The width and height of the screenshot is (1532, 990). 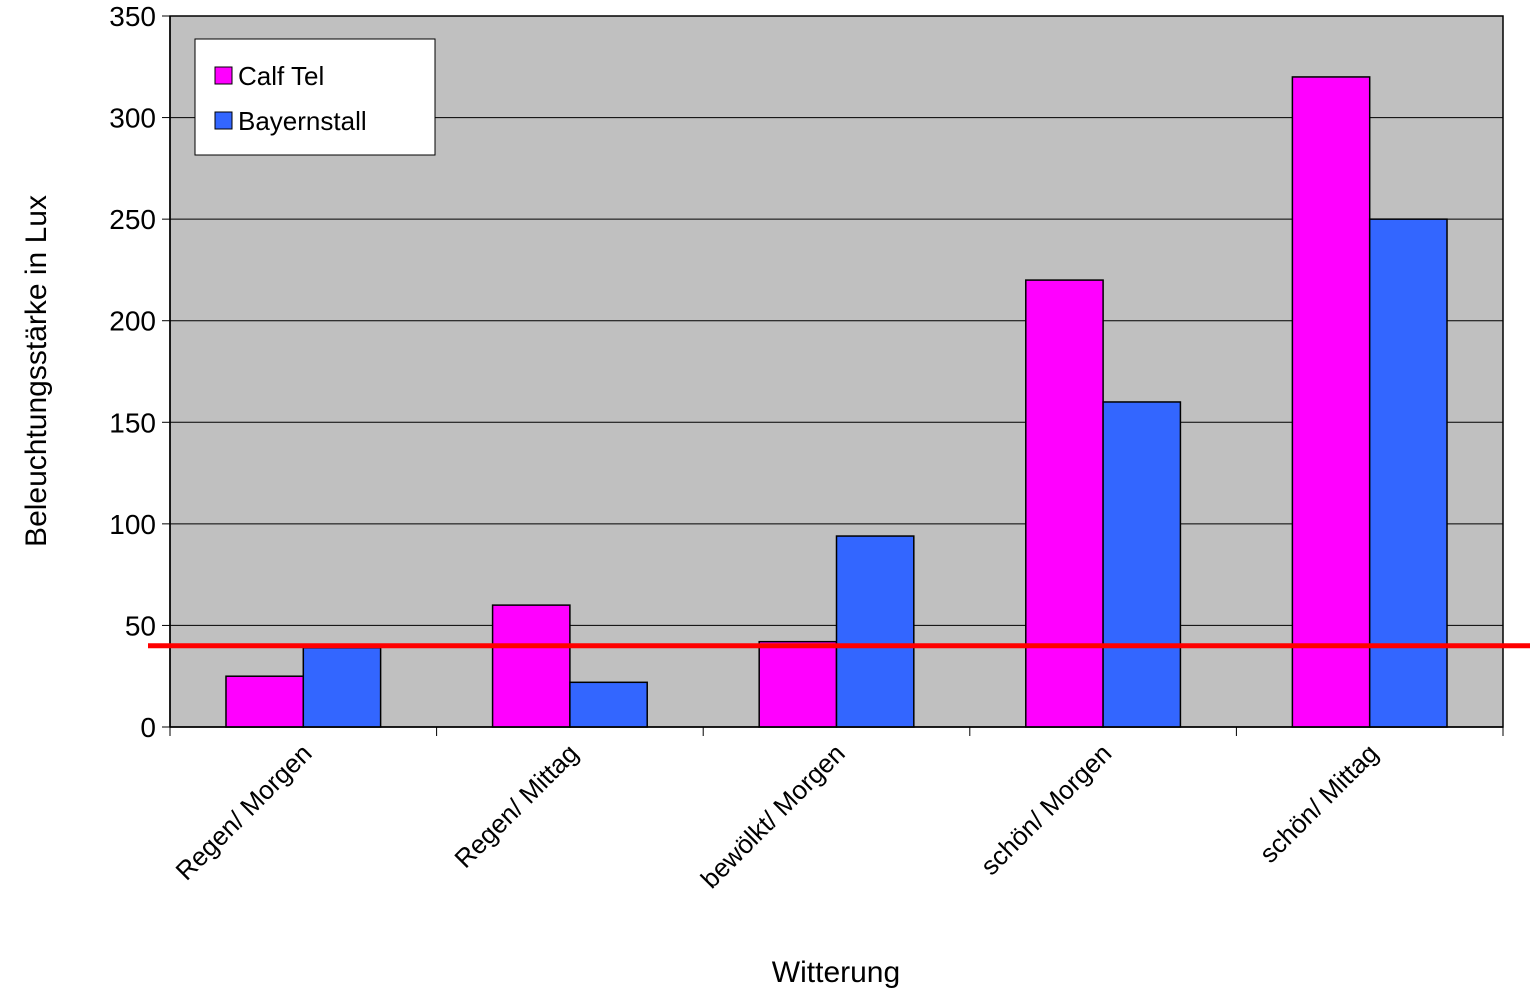 What do you see at coordinates (140, 625) in the screenshot?
I see `y-tick-label: 50` at bounding box center [140, 625].